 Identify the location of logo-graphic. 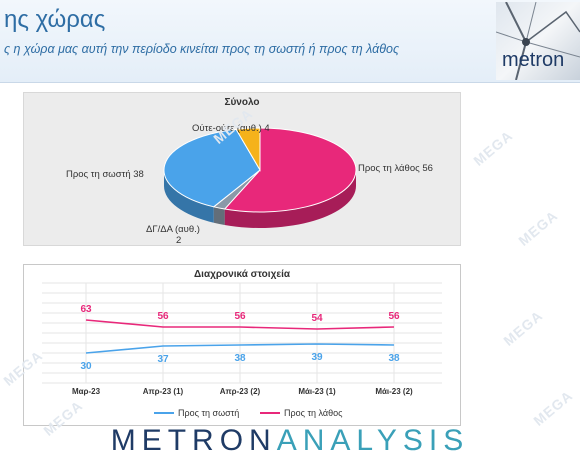
(538, 41).